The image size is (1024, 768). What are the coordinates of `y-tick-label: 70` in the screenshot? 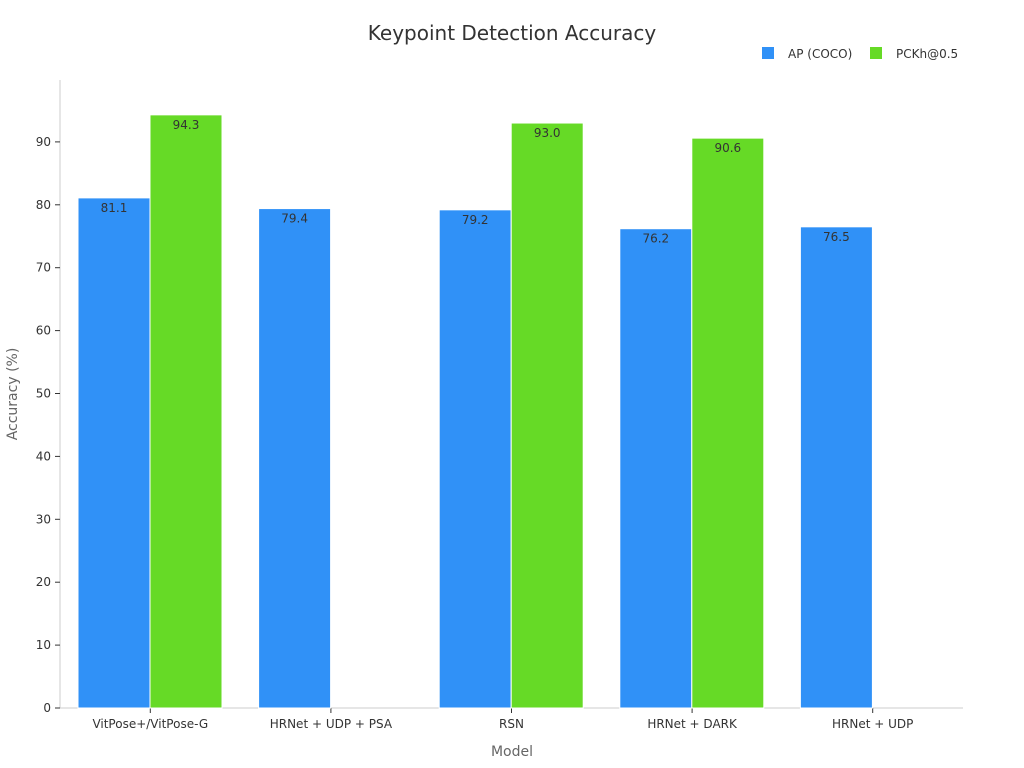 It's located at (43, 268).